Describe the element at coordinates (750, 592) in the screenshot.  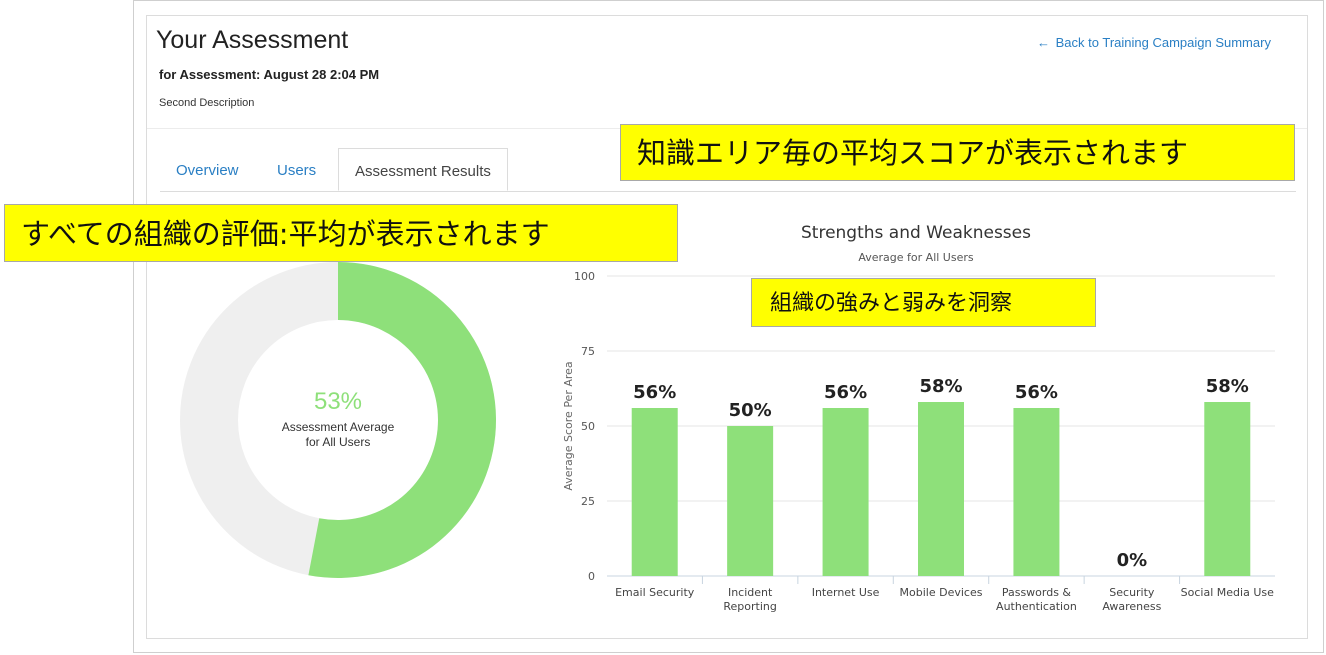
I see `x-tick-label: Incident` at that location.